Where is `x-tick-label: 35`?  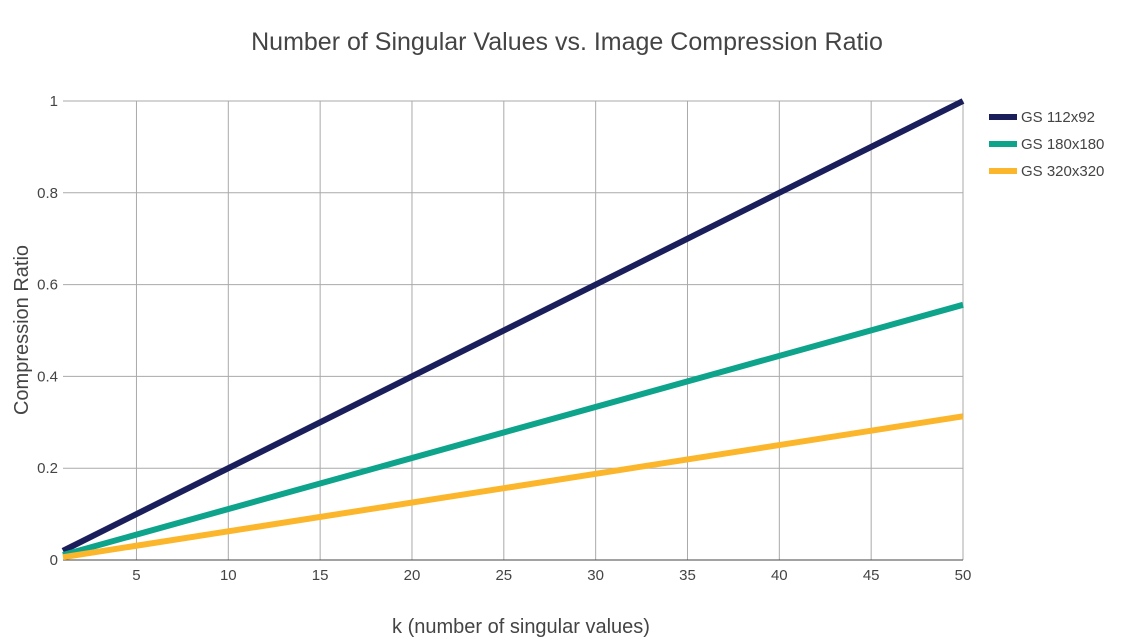 x-tick-label: 35 is located at coordinates (687, 575).